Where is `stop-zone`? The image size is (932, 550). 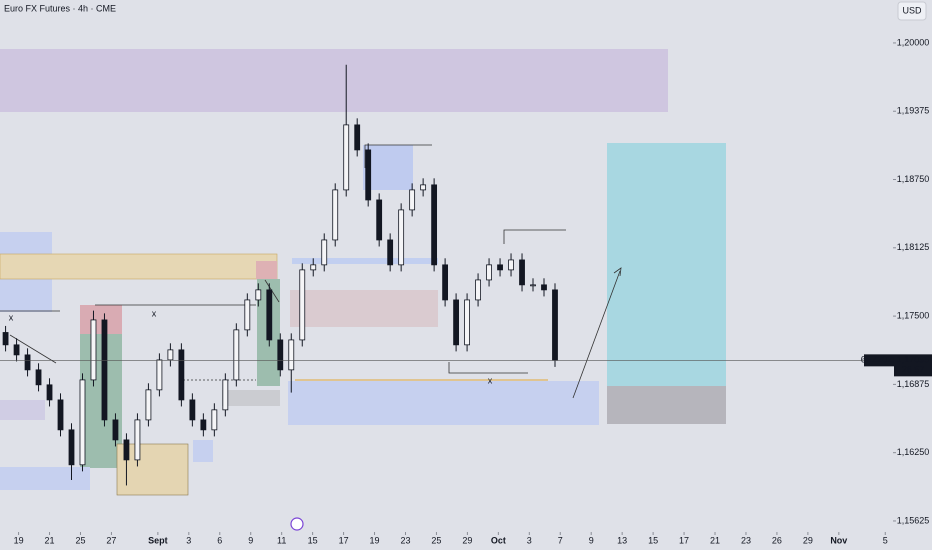
stop-zone is located at coordinates (666, 405).